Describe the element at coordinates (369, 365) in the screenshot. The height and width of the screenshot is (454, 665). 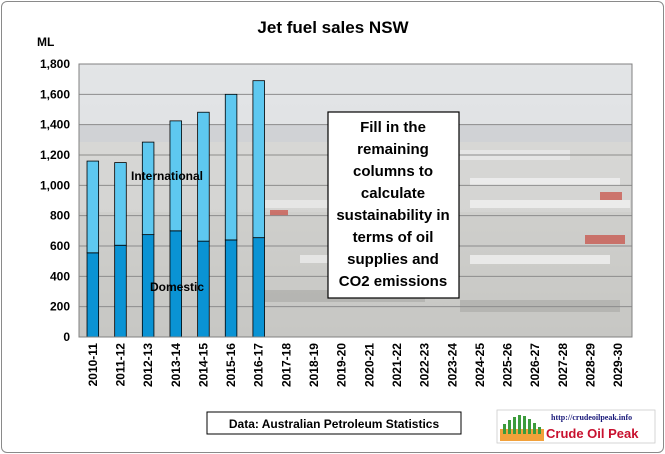
I see `x-tick-label: 2020-21` at that location.